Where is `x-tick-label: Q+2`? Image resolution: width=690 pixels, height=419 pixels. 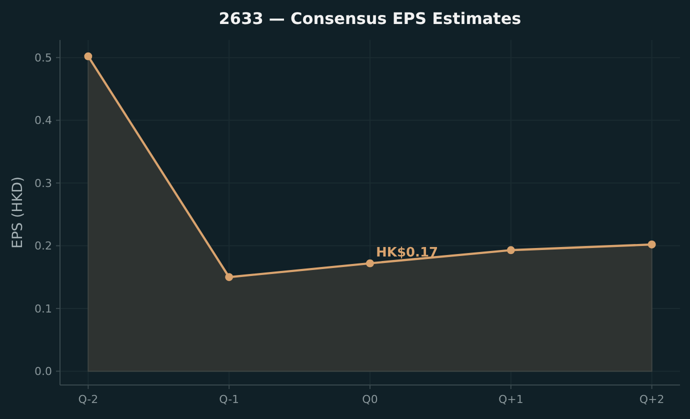 x-tick-label: Q+2 is located at coordinates (651, 399).